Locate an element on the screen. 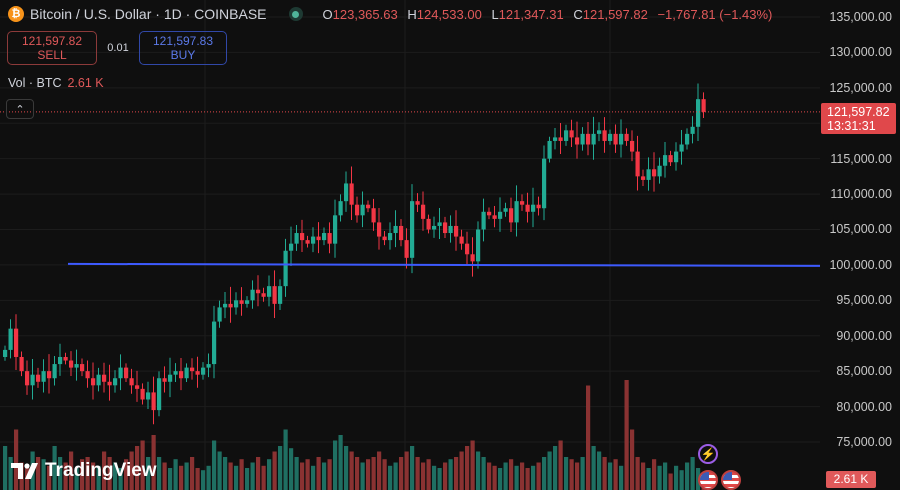 This screenshot has height=490, width=900. logo-text: TradingView is located at coordinates (101, 470).